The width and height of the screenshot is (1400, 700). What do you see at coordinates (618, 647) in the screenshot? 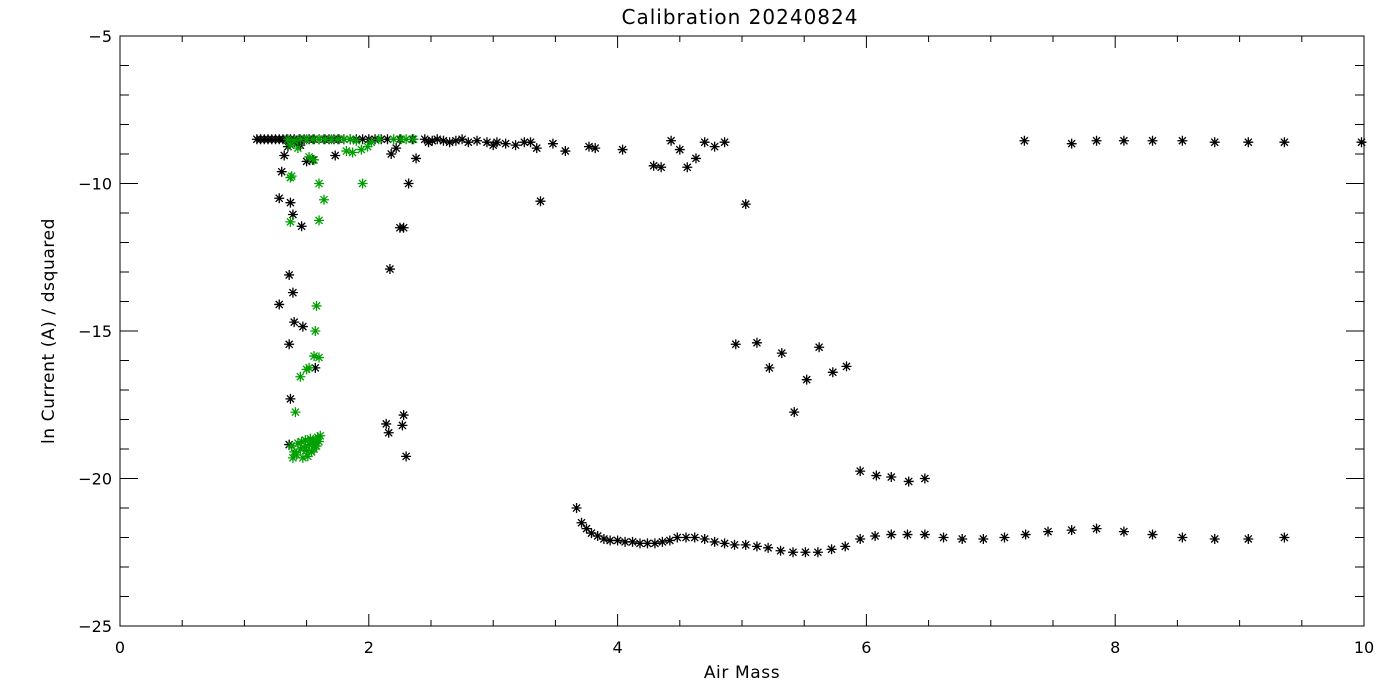
I see `x-tick-label: 4` at bounding box center [618, 647].